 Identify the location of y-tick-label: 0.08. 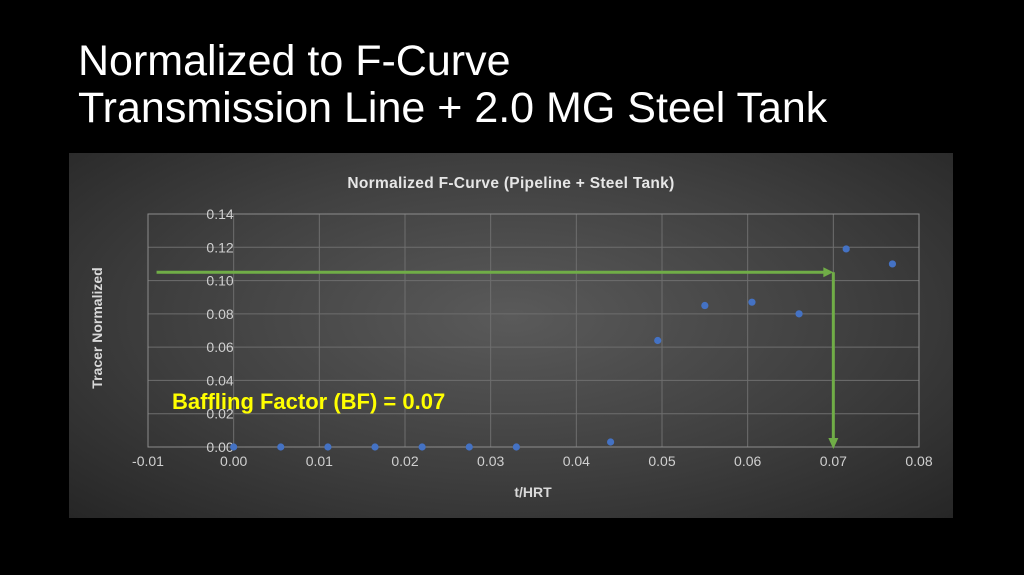
(219, 314).